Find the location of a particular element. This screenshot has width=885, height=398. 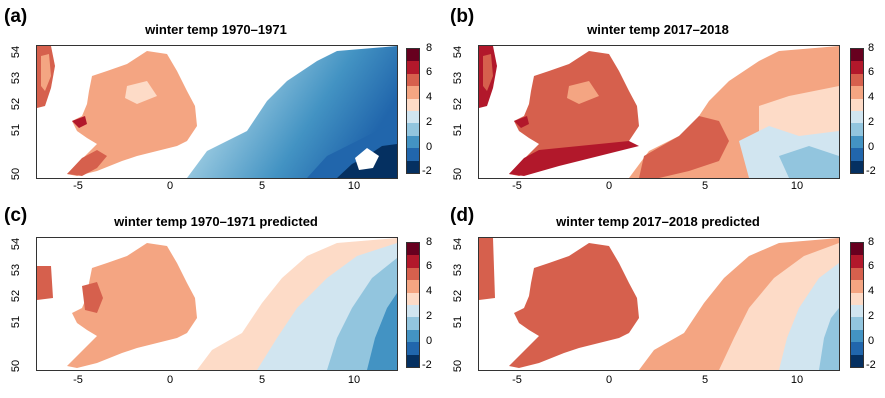

ctick-a-0: 0 is located at coordinates (429, 147).